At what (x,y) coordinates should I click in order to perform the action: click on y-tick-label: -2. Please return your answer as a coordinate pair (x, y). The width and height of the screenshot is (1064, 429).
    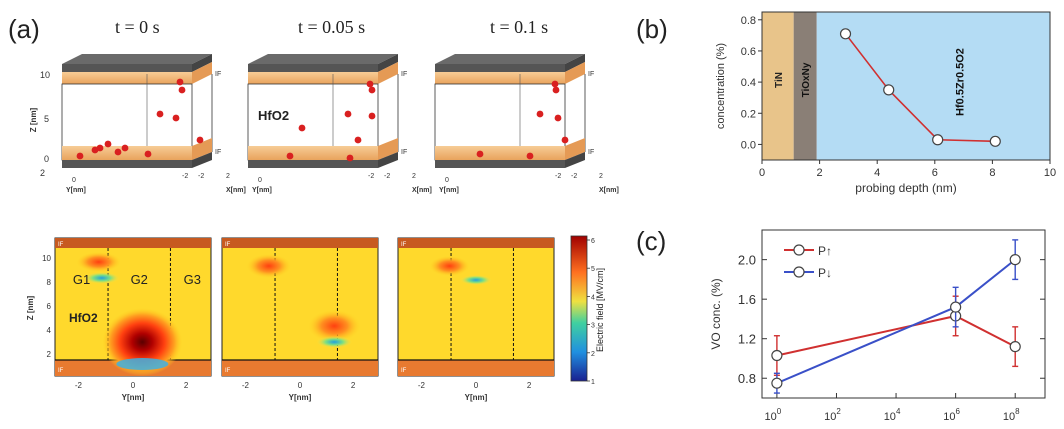
    Looking at the image, I should click on (422, 385).